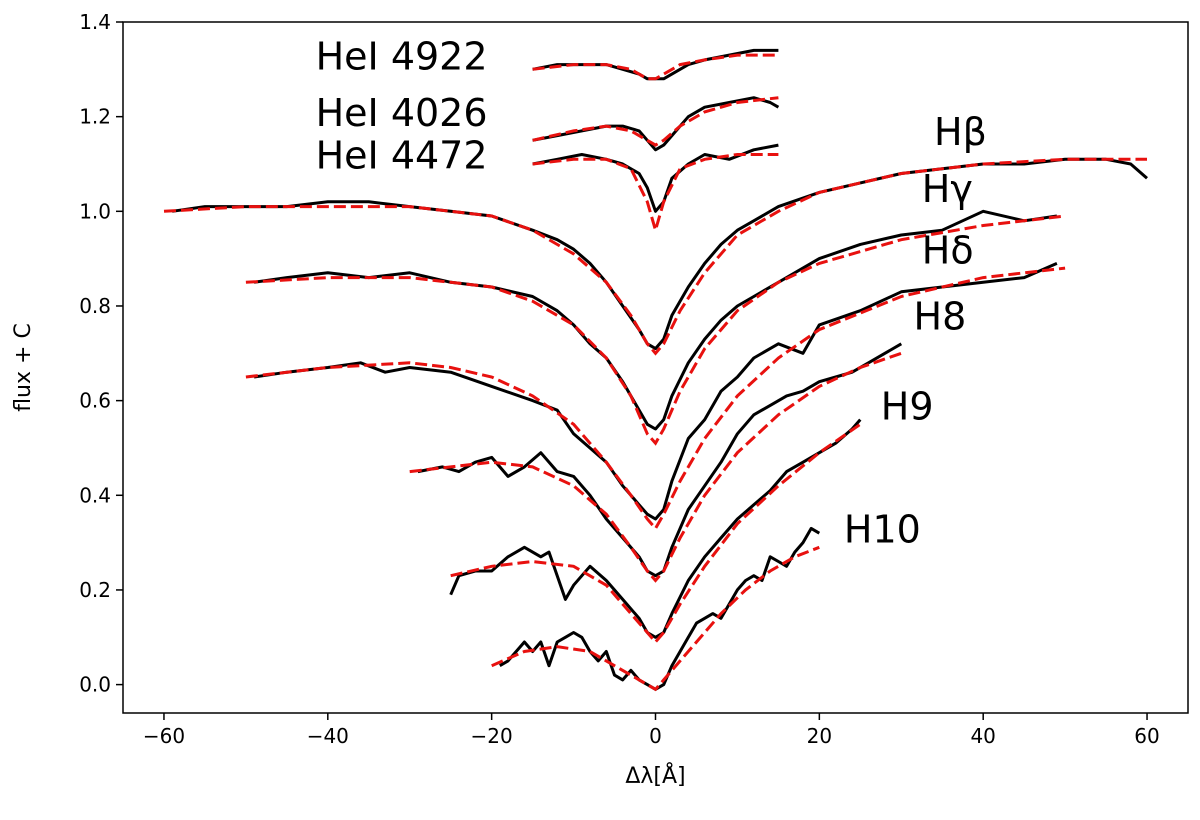 The image size is (1200, 820). I want to click on x-tick-label: −20, so click(492, 736).